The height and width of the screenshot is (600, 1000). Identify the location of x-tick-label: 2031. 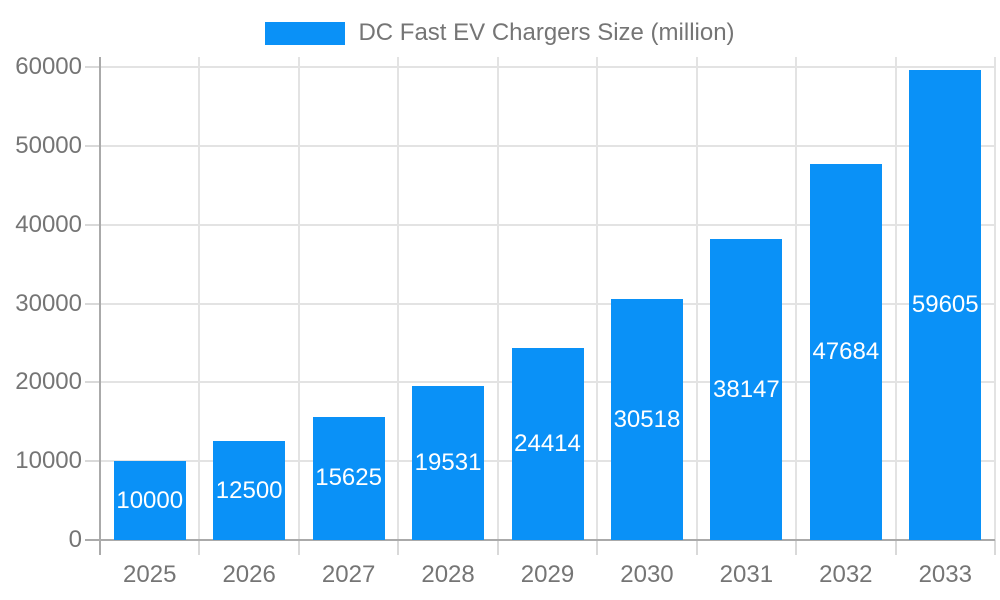
(746, 574).